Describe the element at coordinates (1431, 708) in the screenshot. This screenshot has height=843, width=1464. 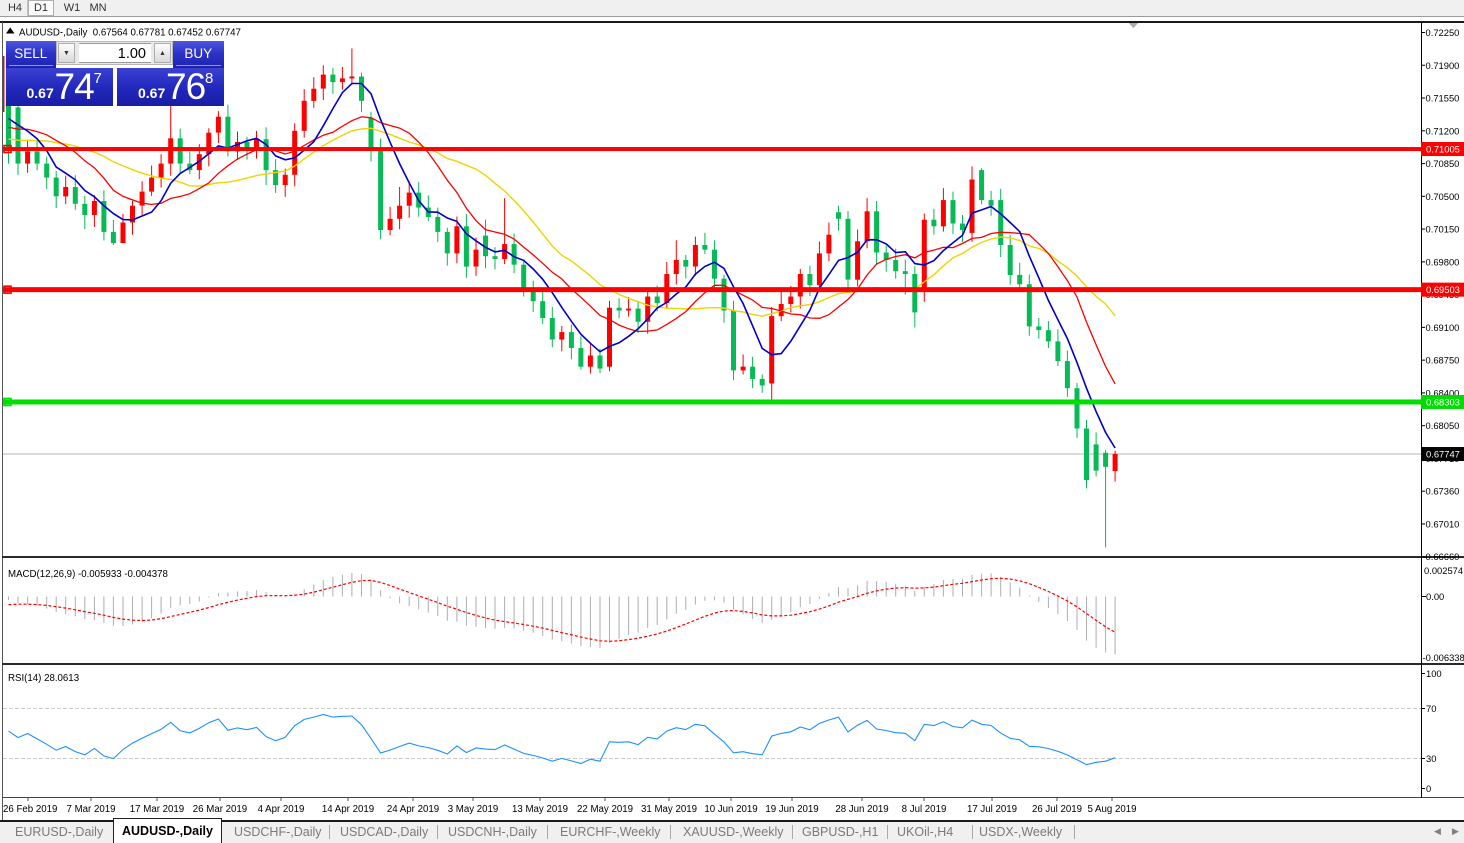
I see `svg-text: 70` at that location.